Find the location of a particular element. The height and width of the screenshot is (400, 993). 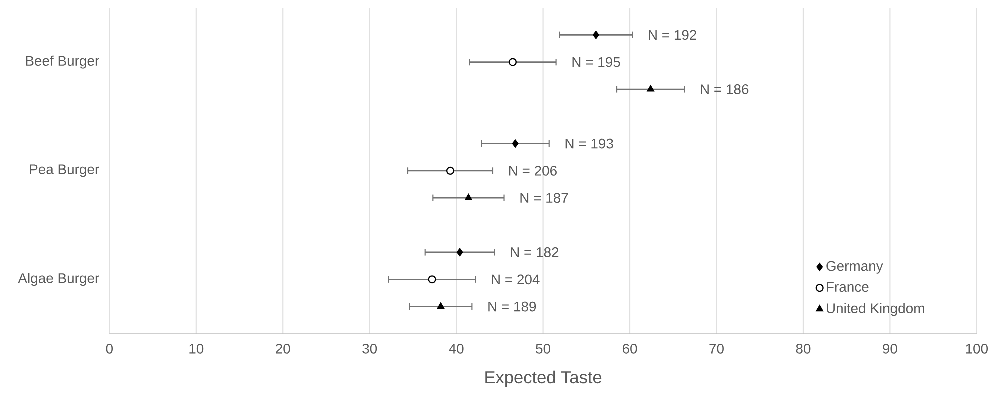

x-tick-label: 10 is located at coordinates (197, 349).